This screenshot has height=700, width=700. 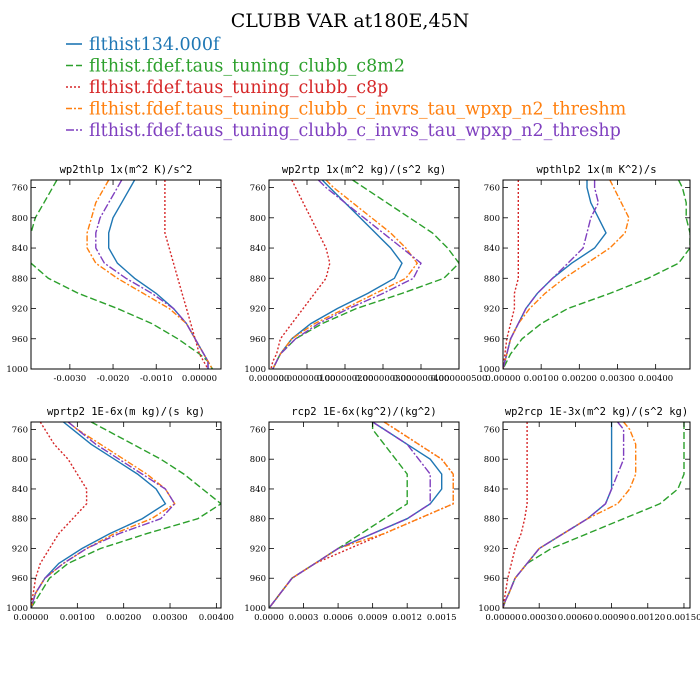 What do you see at coordinates (113, 379) in the screenshot?
I see `x-tick-label: -0.0020` at bounding box center [113, 379].